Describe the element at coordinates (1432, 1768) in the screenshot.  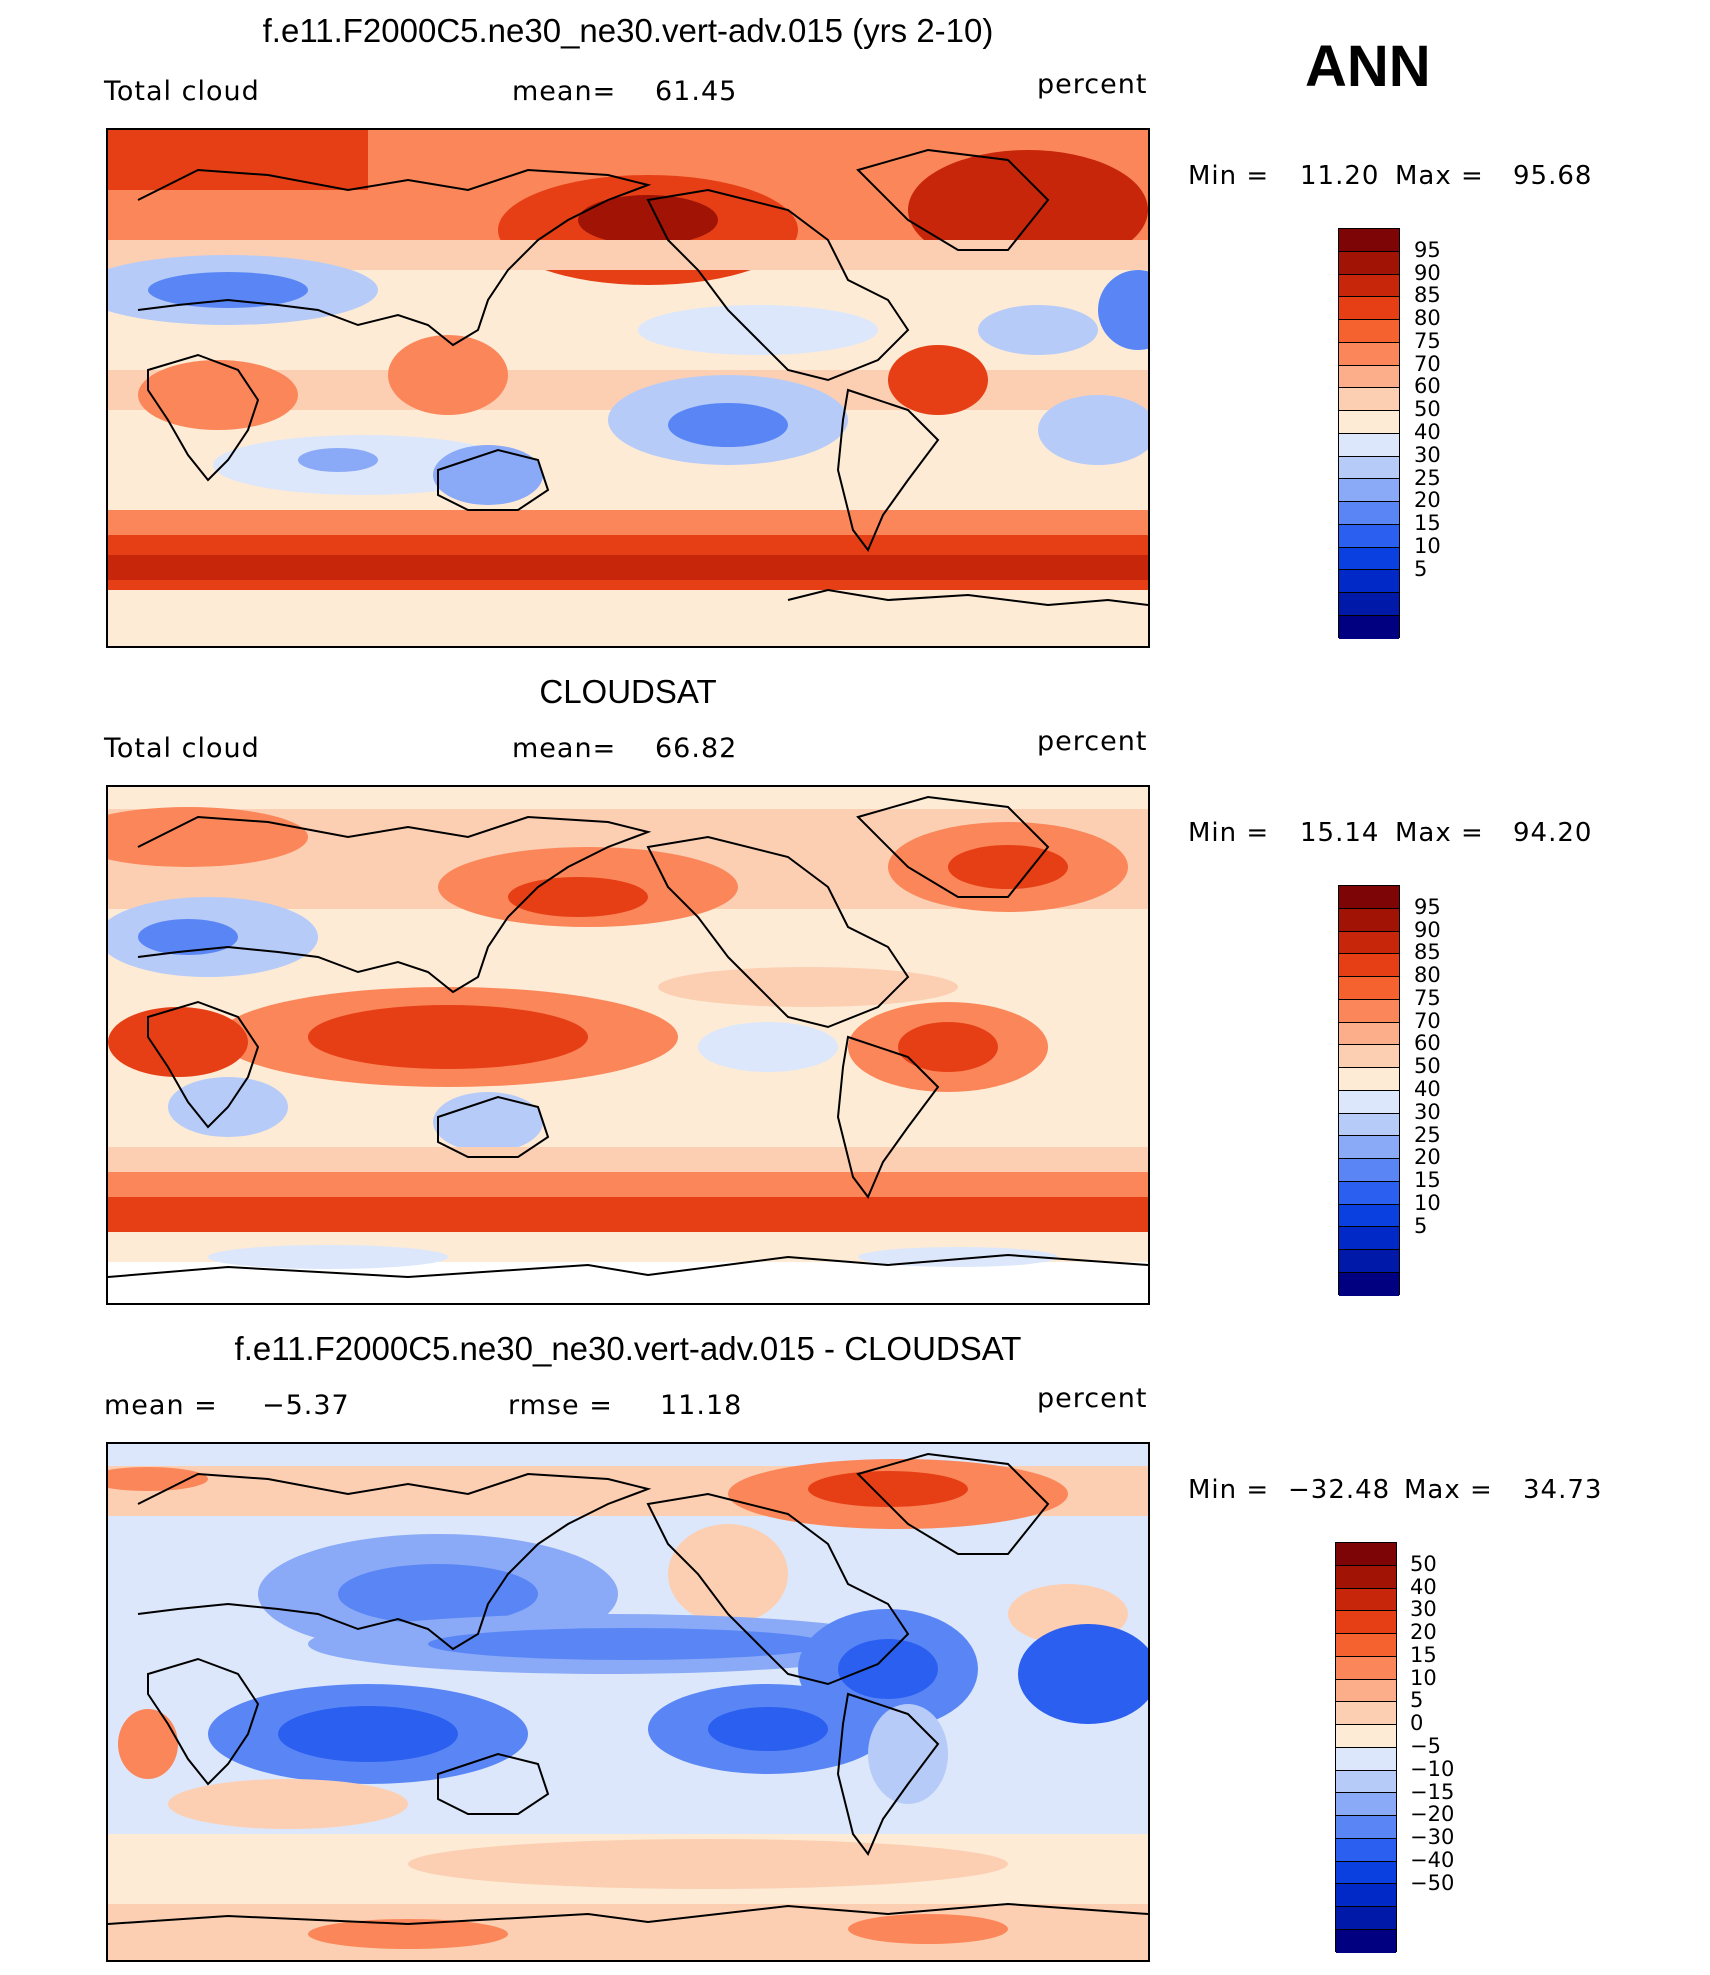
I see `colorbar-tick-label: −10` at that location.